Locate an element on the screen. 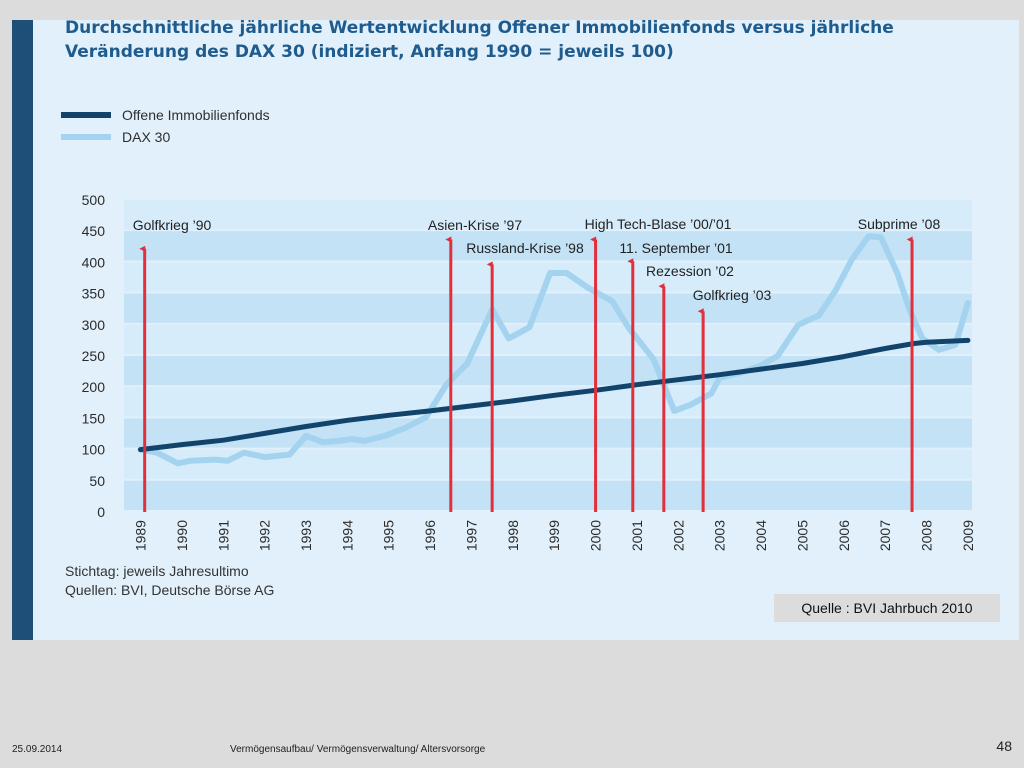 The image size is (1024, 768). x-tick-label: 1992 is located at coordinates (265, 535).